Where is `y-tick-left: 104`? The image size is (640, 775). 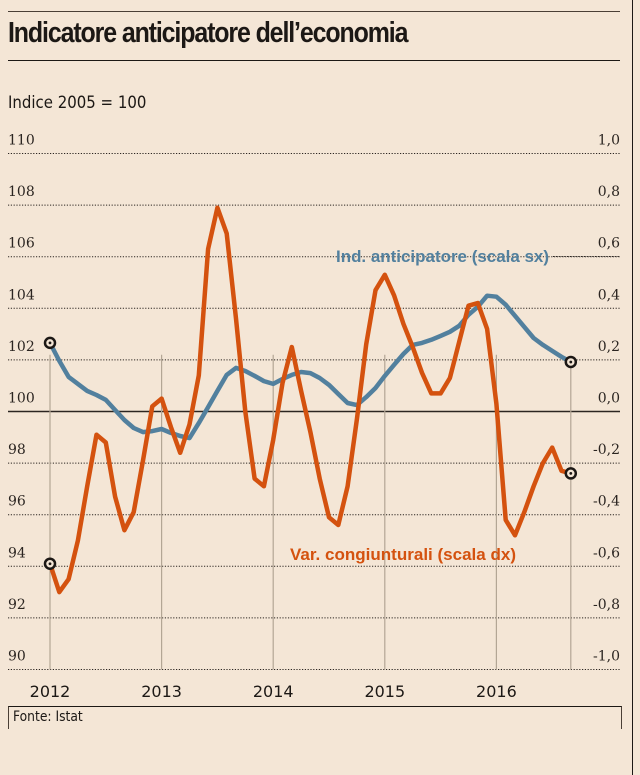 y-tick-left: 104 is located at coordinates (21, 295).